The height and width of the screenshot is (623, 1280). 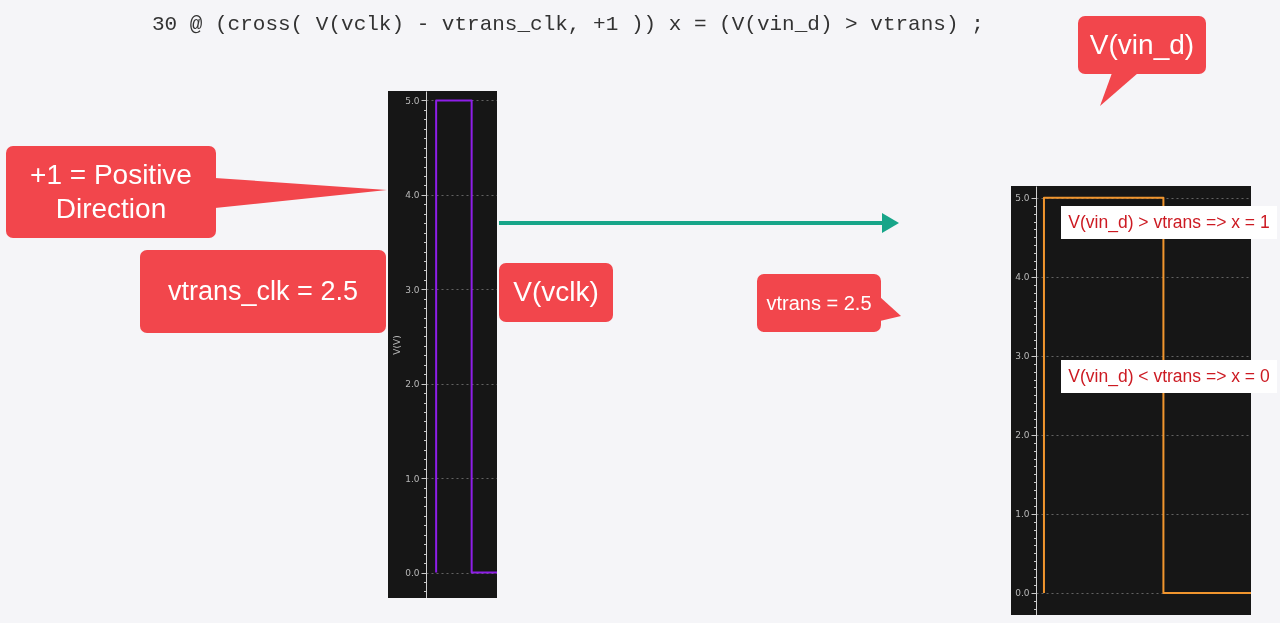 What do you see at coordinates (397, 345) in the screenshot?
I see `y-axis-title: V(V)` at bounding box center [397, 345].